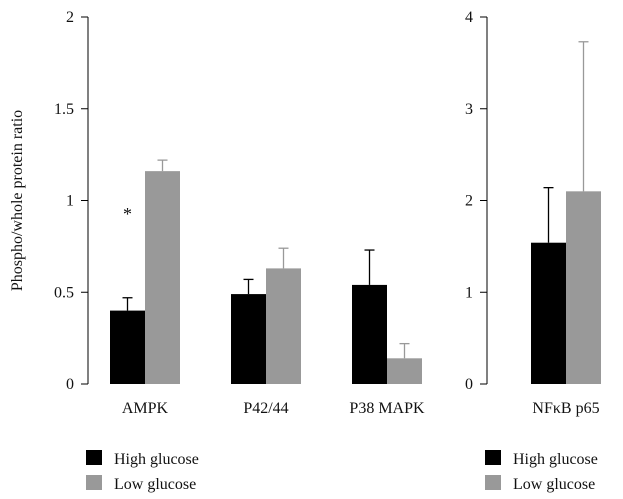 This screenshot has width=623, height=499. Describe the element at coordinates (387, 408) in the screenshot. I see `category-label: P38 MAPK` at that location.